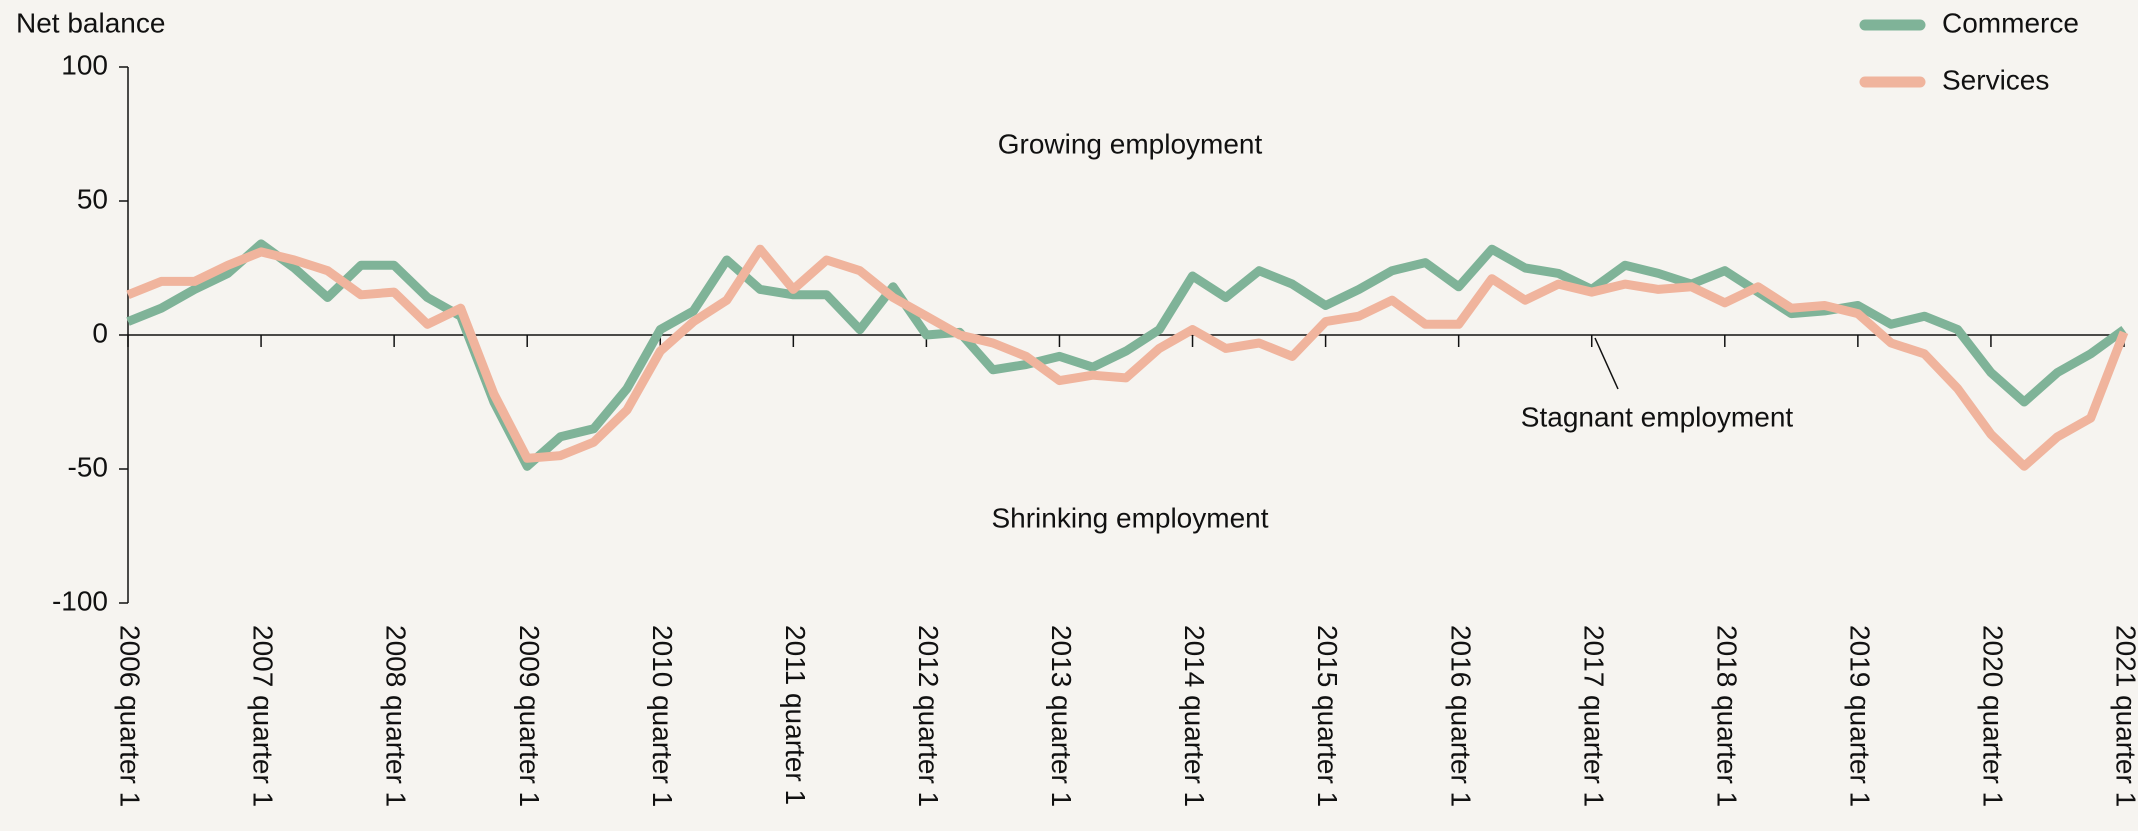  I want to click on y-tick-label: 50, so click(92, 198).